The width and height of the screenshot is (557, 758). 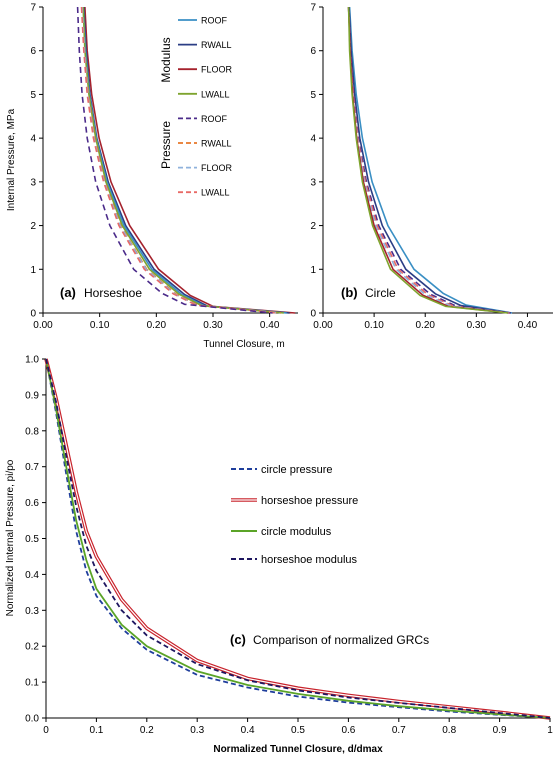 What do you see at coordinates (309, 501) in the screenshot?
I see `legend-label: horseshoe pressure` at bounding box center [309, 501].